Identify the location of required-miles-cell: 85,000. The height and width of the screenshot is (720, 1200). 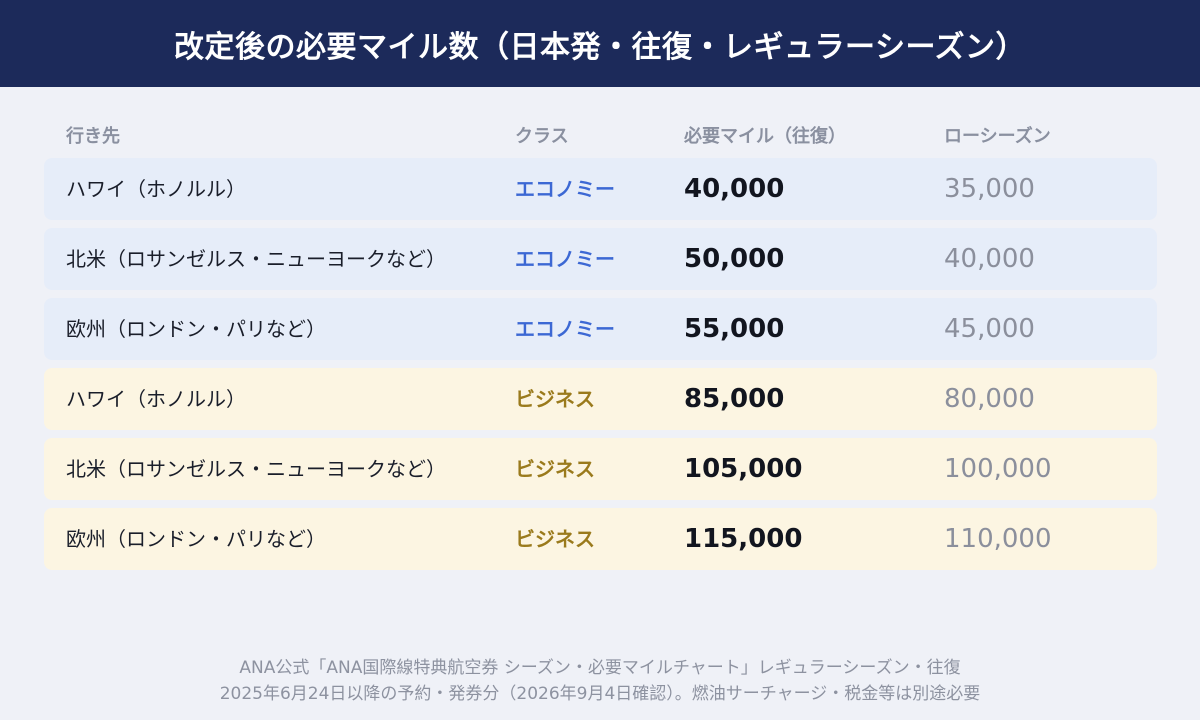
(734, 399).